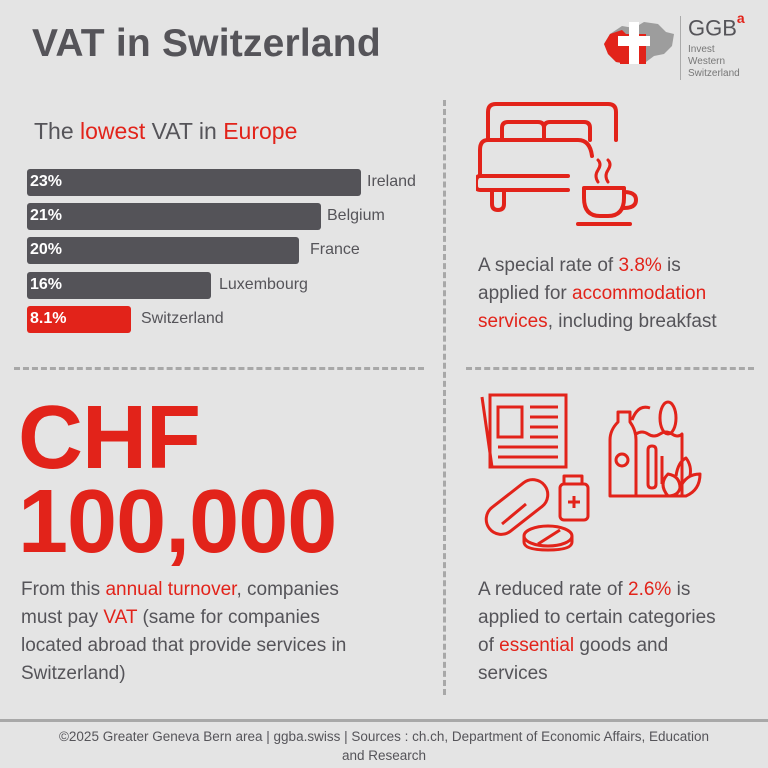 The height and width of the screenshot is (768, 768). I want to click on turnover-threshold: CHF 100,000, so click(177, 480).